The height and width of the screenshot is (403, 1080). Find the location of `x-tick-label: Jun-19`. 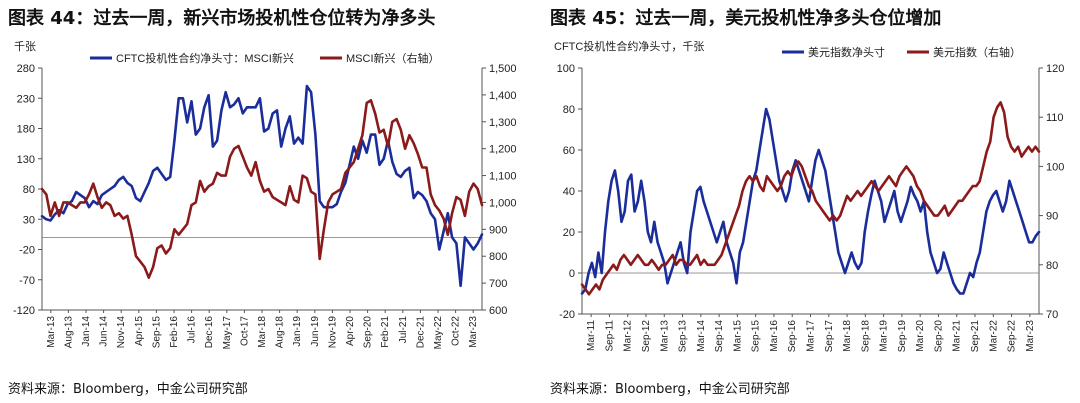

x-tick-label: Jun-19 is located at coordinates (315, 331).